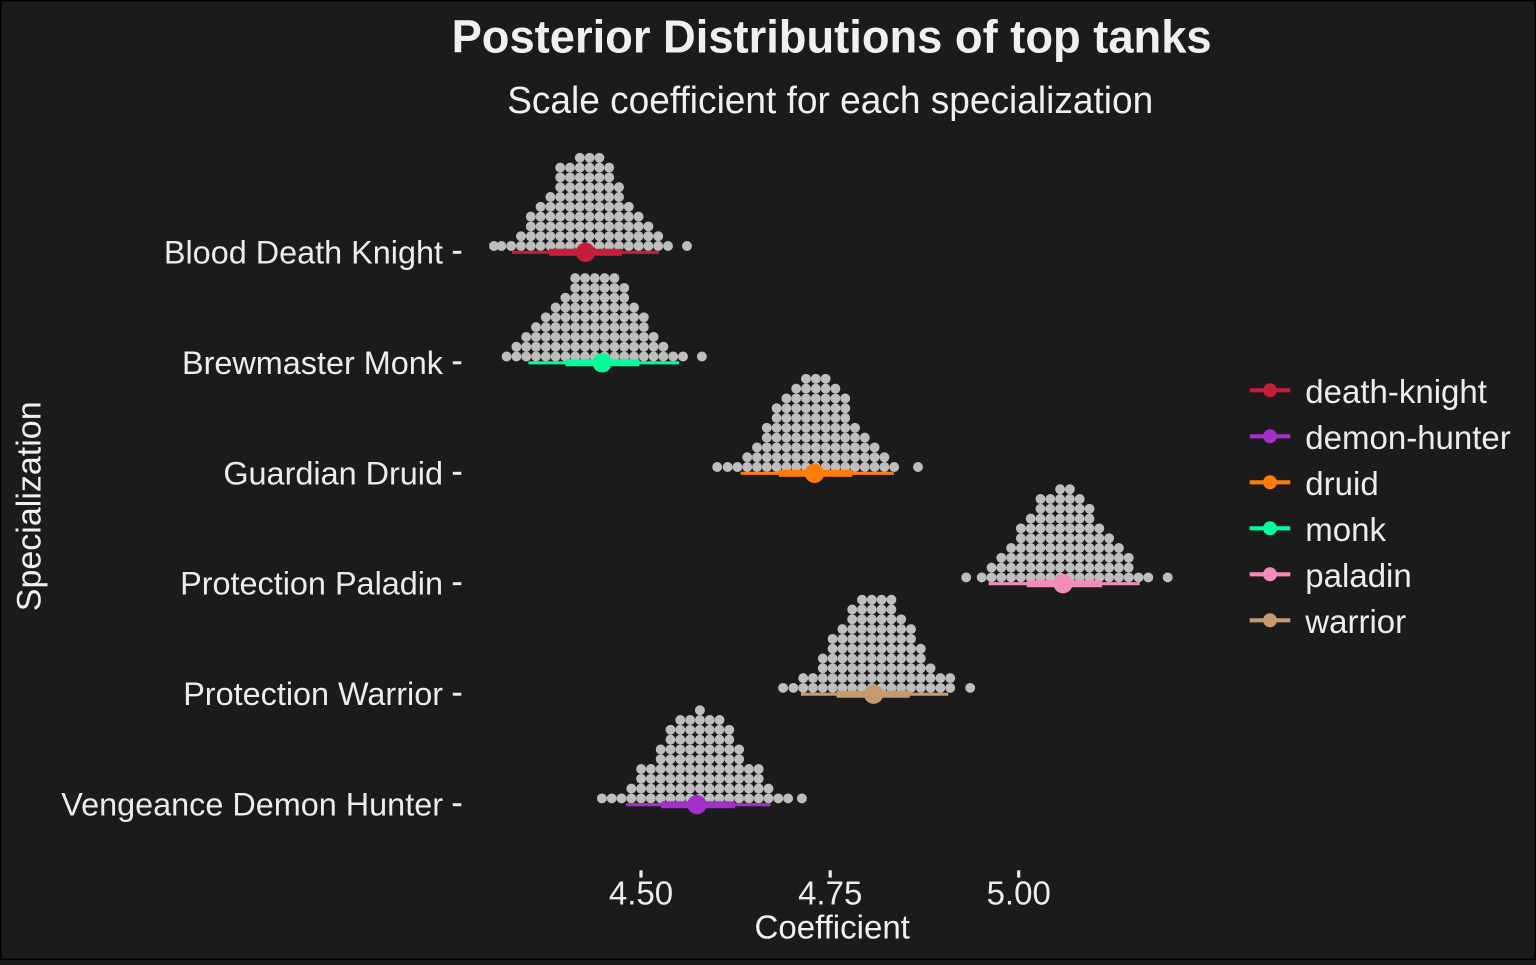 This screenshot has height=965, width=1536. Describe the element at coordinates (333, 473) in the screenshot. I see `svg-text: Guardian Druid` at that location.